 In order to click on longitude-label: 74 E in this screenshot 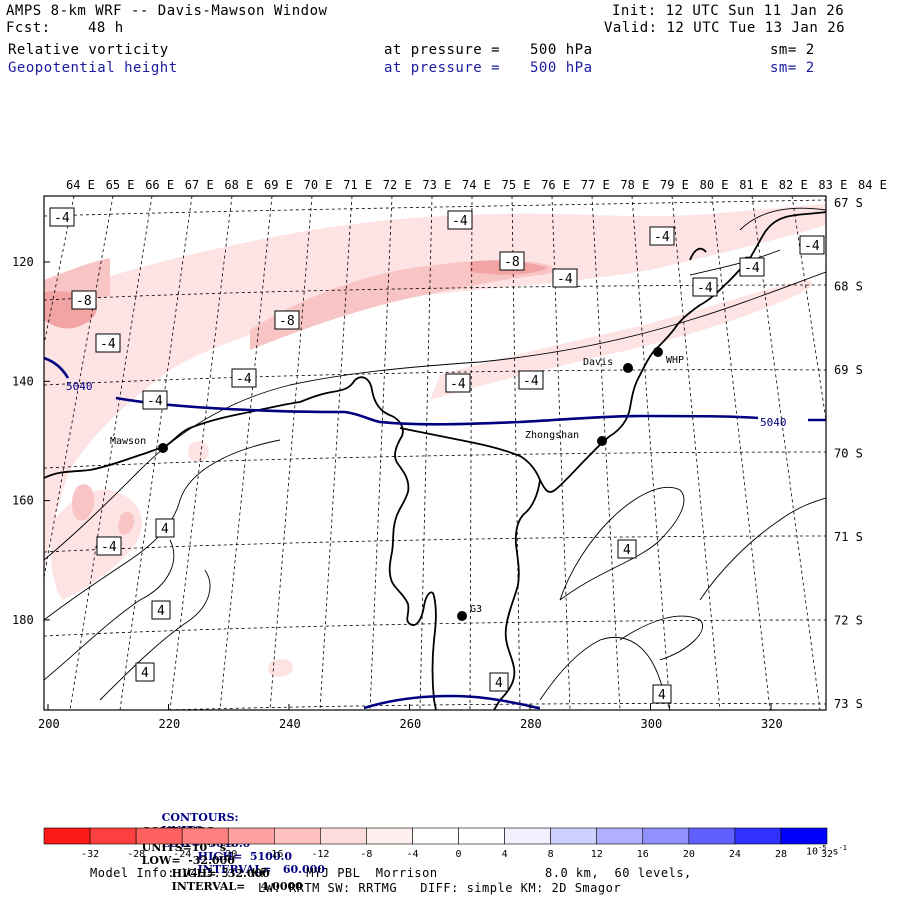, I will do `click(476, 185)`.